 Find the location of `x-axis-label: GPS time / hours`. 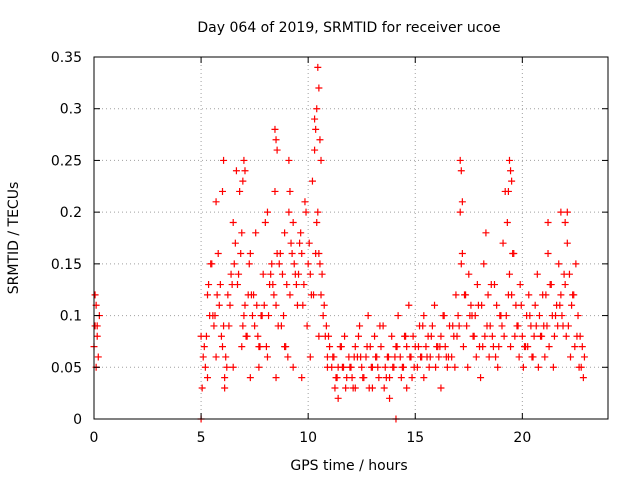

x-axis-label: GPS time / hours is located at coordinates (348, 466).